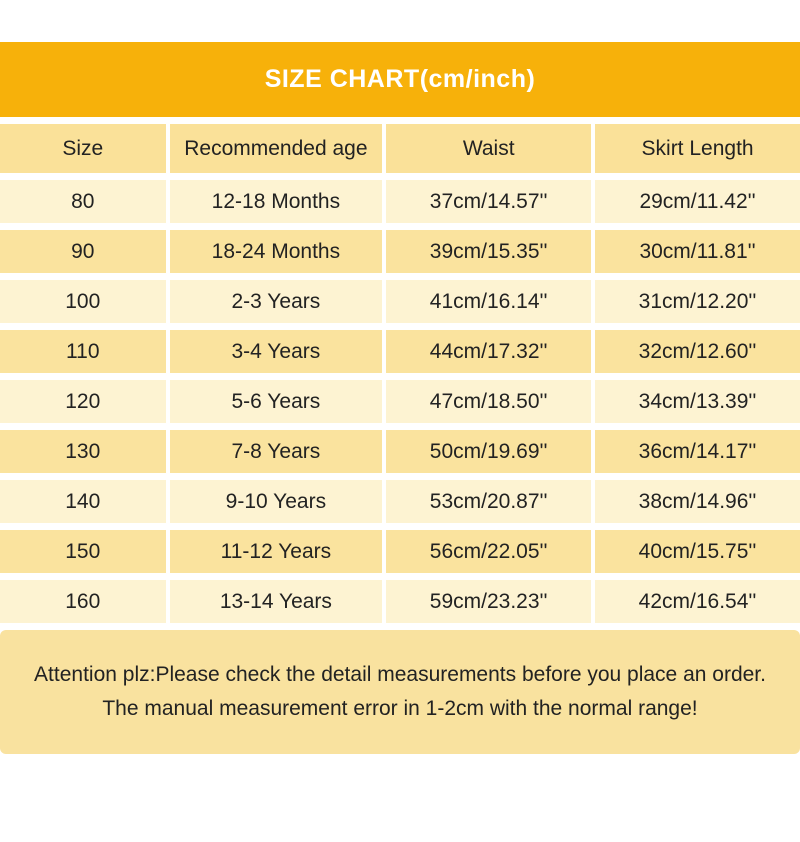 The height and width of the screenshot is (842, 800). I want to click on table-cell: 140, so click(83, 501).